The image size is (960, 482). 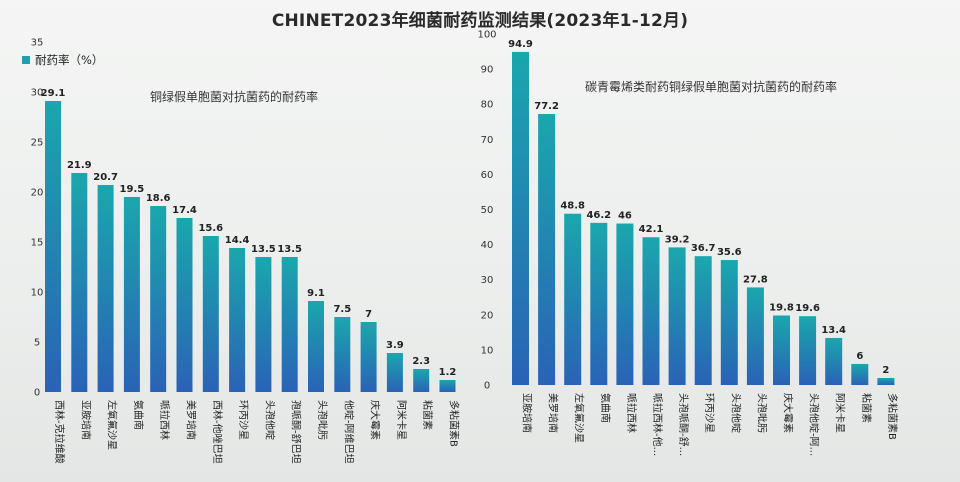 I want to click on left-y-tick: 5, so click(x=37, y=343).